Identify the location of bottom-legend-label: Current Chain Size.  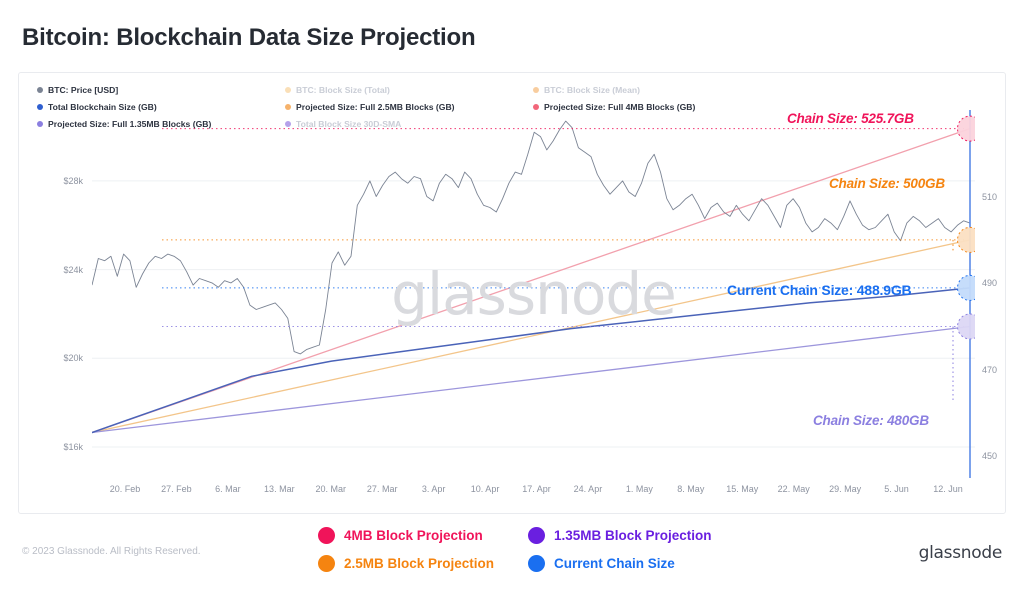
(614, 563).